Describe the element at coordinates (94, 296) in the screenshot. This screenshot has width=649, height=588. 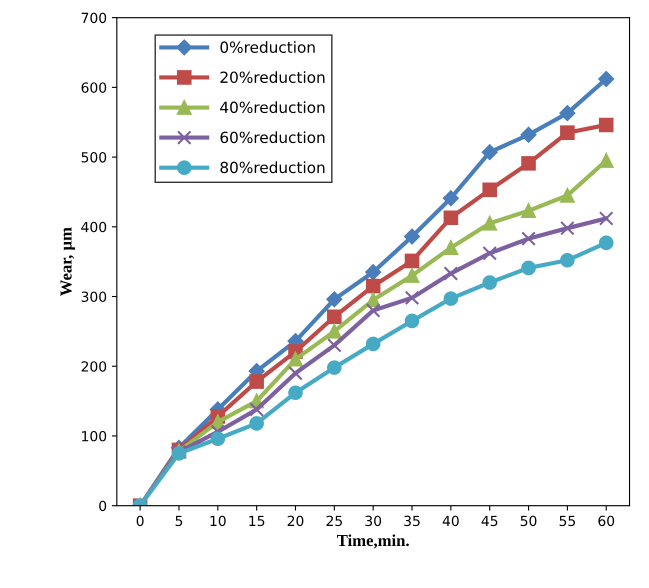
I see `y-tick-label: 300` at that location.